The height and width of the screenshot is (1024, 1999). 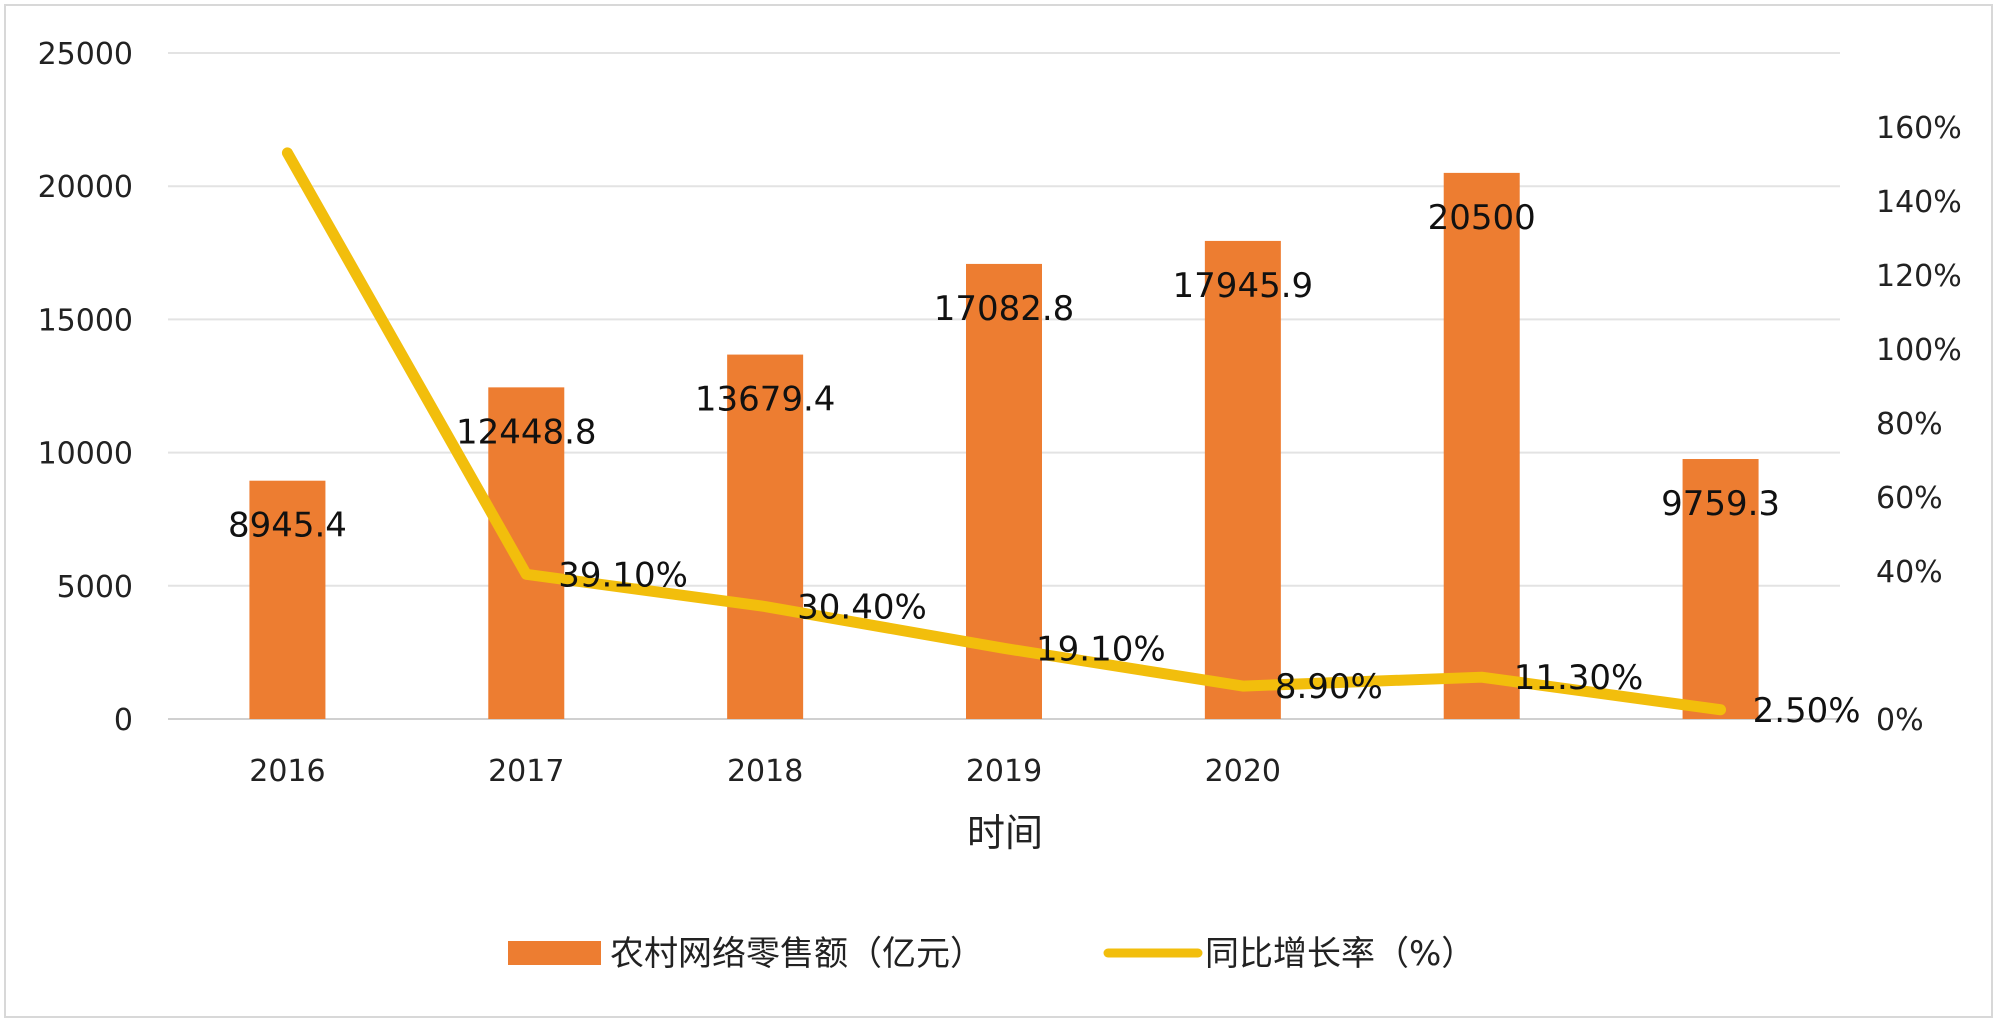 I want to click on bar-data-label: 20500, so click(x=1482, y=218).